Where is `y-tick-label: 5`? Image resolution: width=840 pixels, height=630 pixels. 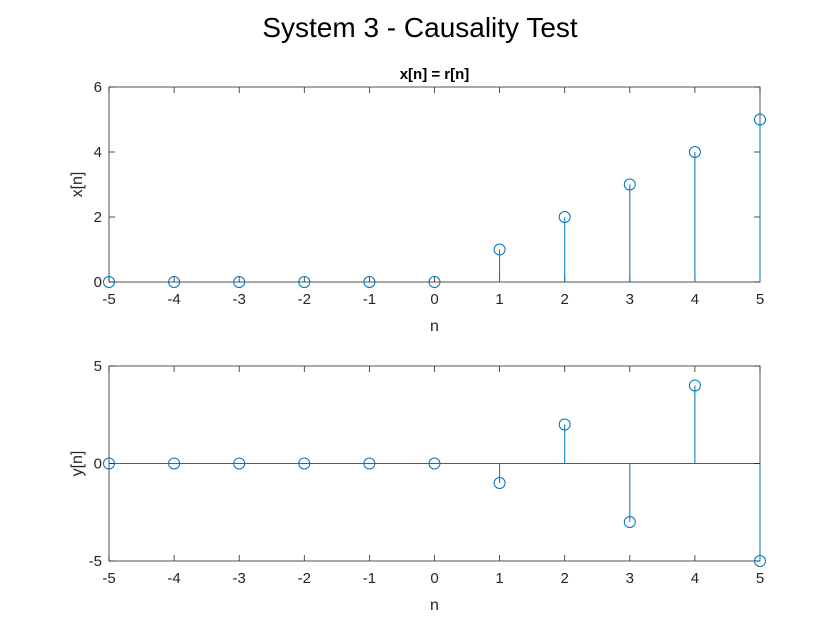
y-tick-label: 5 is located at coordinates (98, 366).